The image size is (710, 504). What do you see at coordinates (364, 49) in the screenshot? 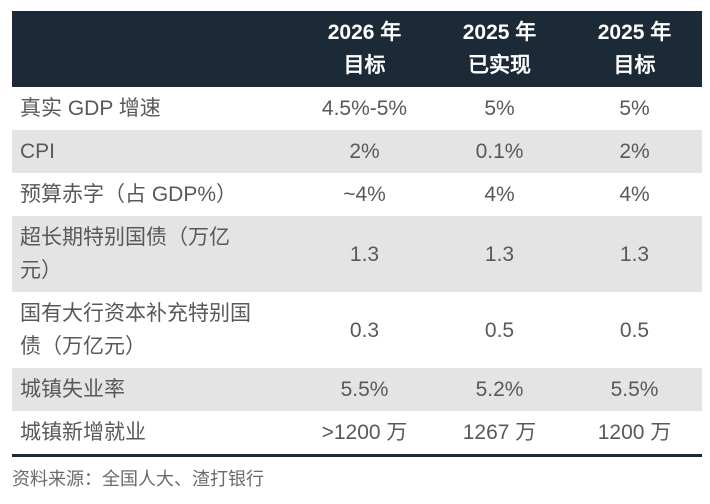
I see `header-cell-2026-target: 2026 年 目标` at bounding box center [364, 49].